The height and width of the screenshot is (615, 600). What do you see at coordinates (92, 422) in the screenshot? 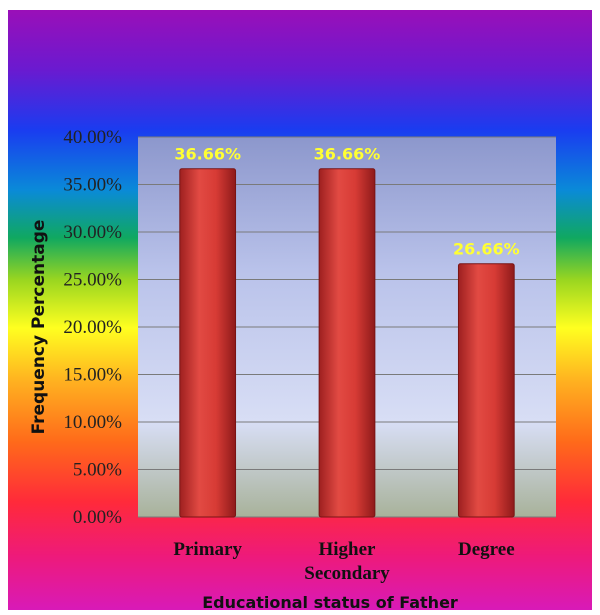
I see `y-tick-label: 10.00%` at bounding box center [92, 422].